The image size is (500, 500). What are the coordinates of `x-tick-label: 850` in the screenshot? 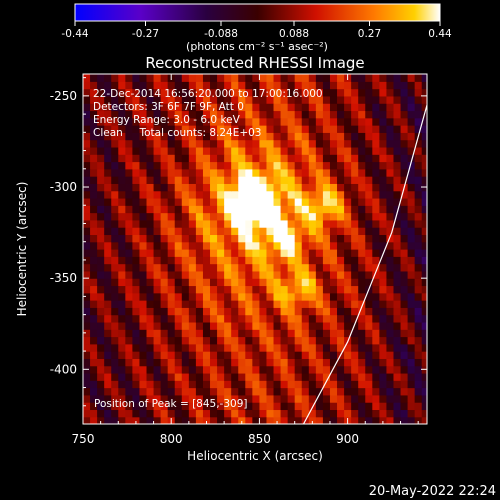 It's located at (259, 439).